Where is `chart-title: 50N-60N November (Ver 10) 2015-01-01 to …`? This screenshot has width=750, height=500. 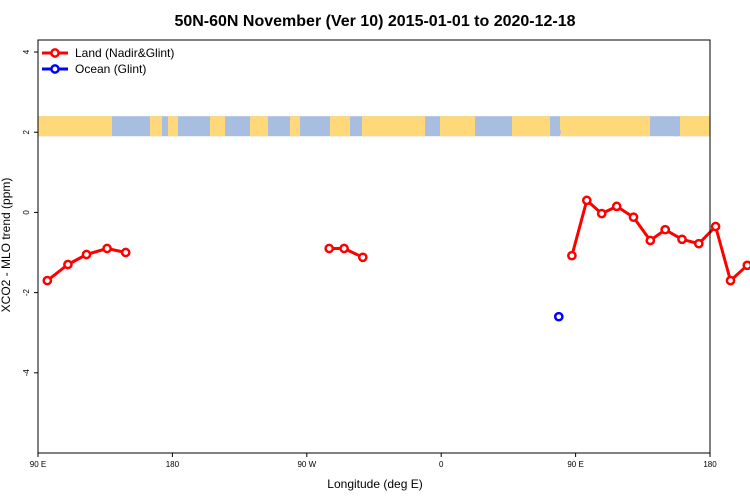 chart-title: 50N-60N November (Ver 10) 2015-01-01 to … is located at coordinates (374, 21).